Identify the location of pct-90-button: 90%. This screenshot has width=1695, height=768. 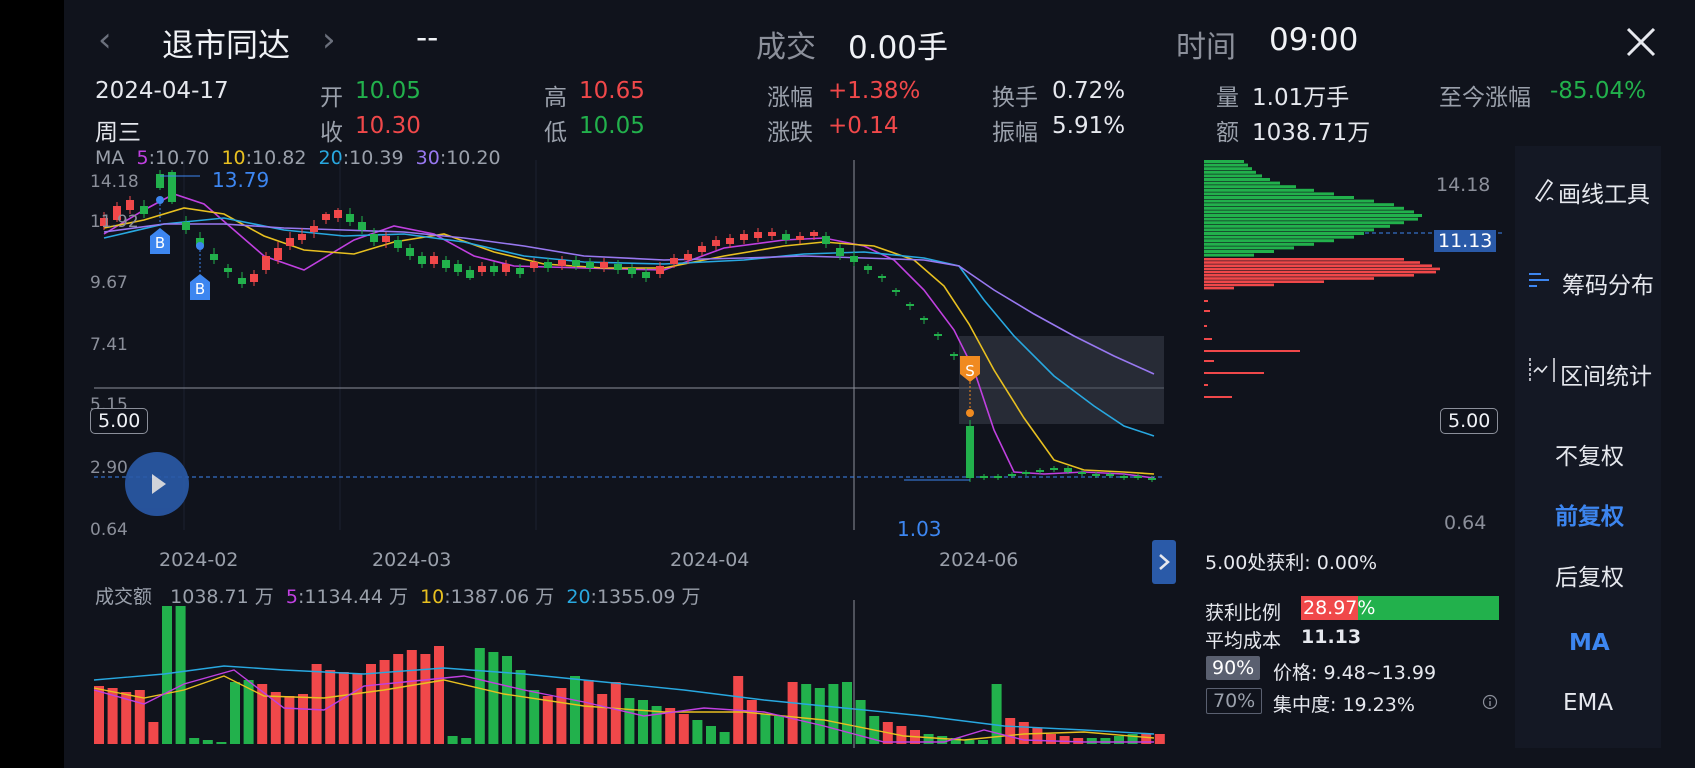
(1233, 668).